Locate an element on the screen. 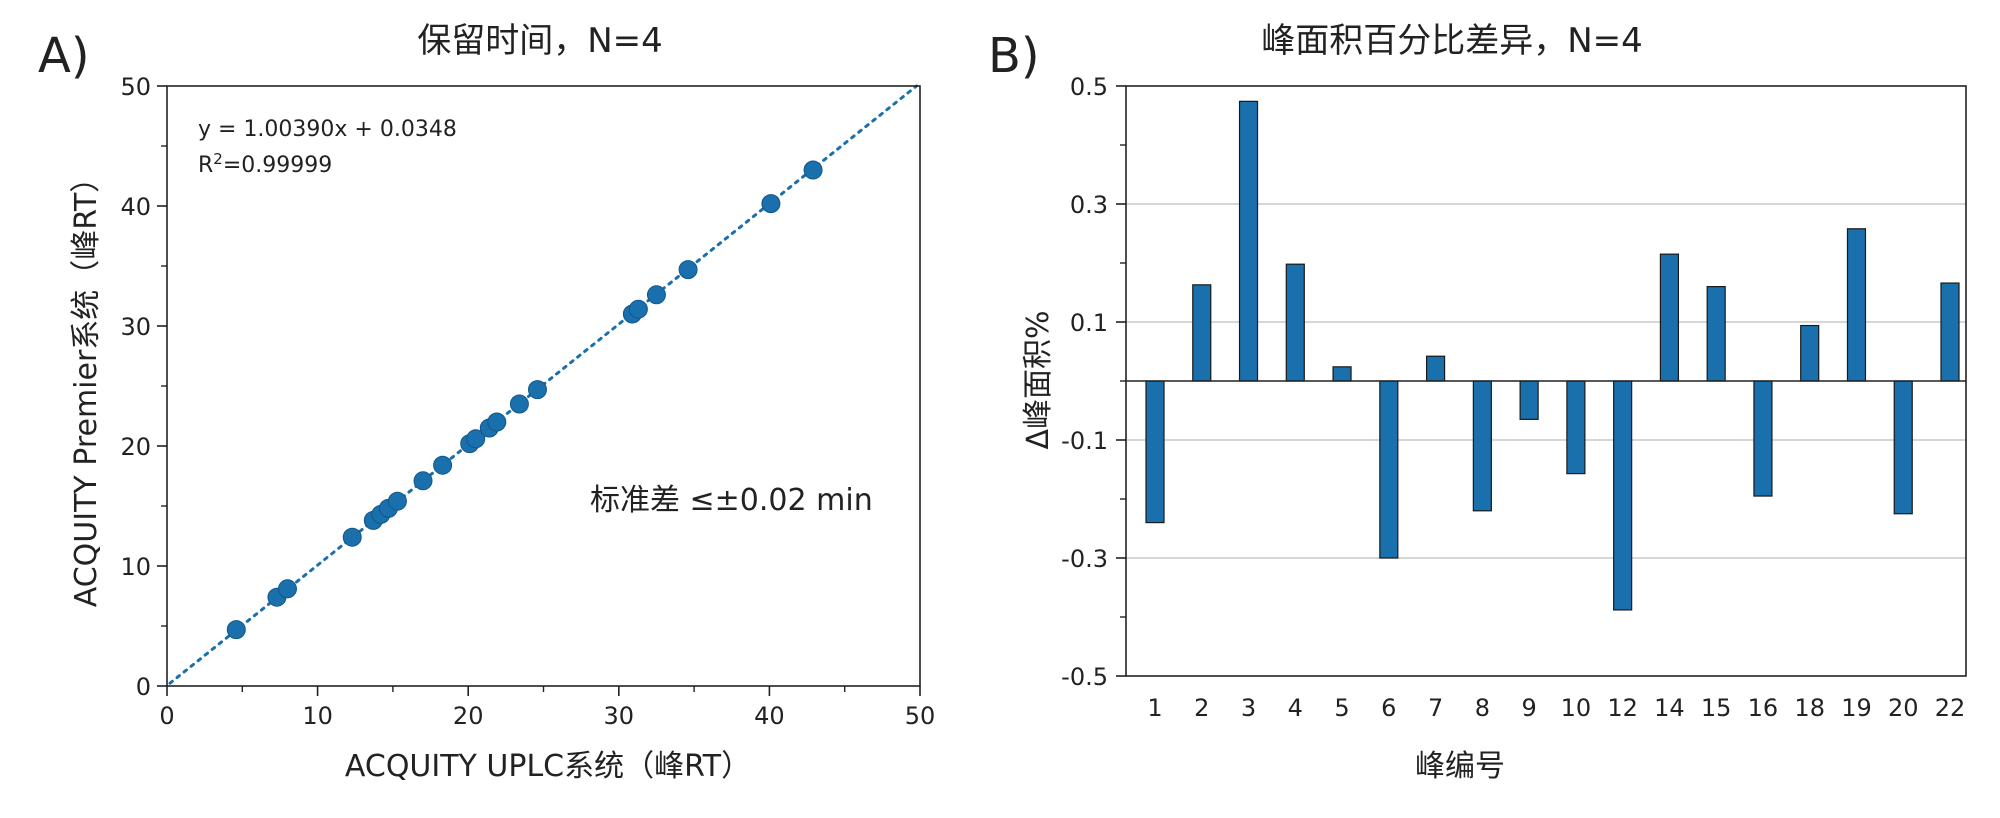 Image resolution: width=2000 pixels, height=818 pixels. x-category-label: 10 is located at coordinates (1576, 708).